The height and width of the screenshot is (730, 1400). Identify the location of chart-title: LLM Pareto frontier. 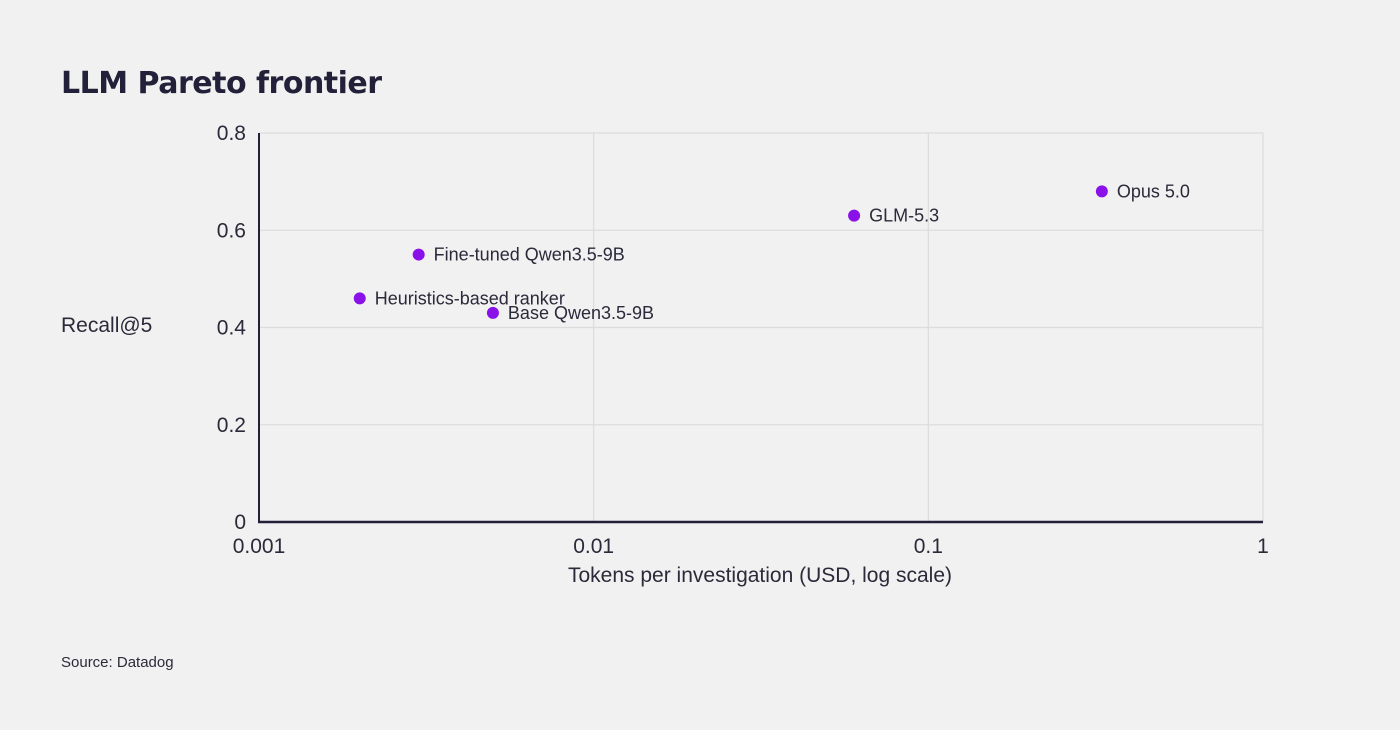
(221, 83).